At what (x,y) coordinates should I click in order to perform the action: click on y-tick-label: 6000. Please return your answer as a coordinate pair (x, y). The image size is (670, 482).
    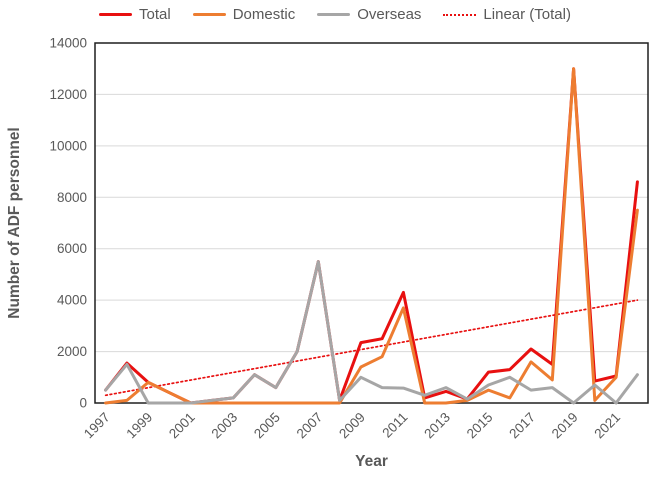
    Looking at the image, I should click on (72, 248).